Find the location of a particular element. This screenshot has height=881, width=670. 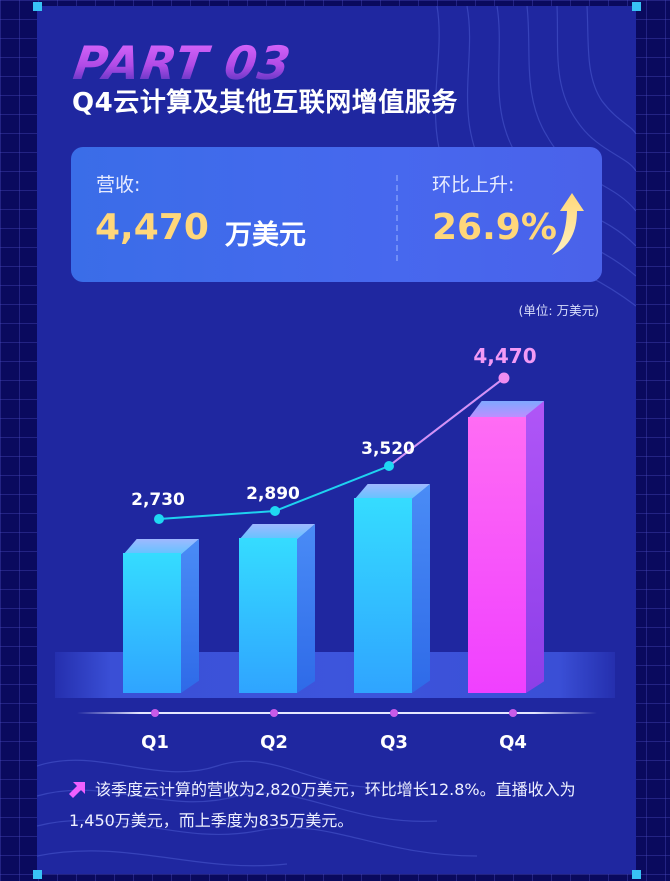

stats-card: 营收: 4,470 万美元 环比上升: 26.9% is located at coordinates (336, 214).